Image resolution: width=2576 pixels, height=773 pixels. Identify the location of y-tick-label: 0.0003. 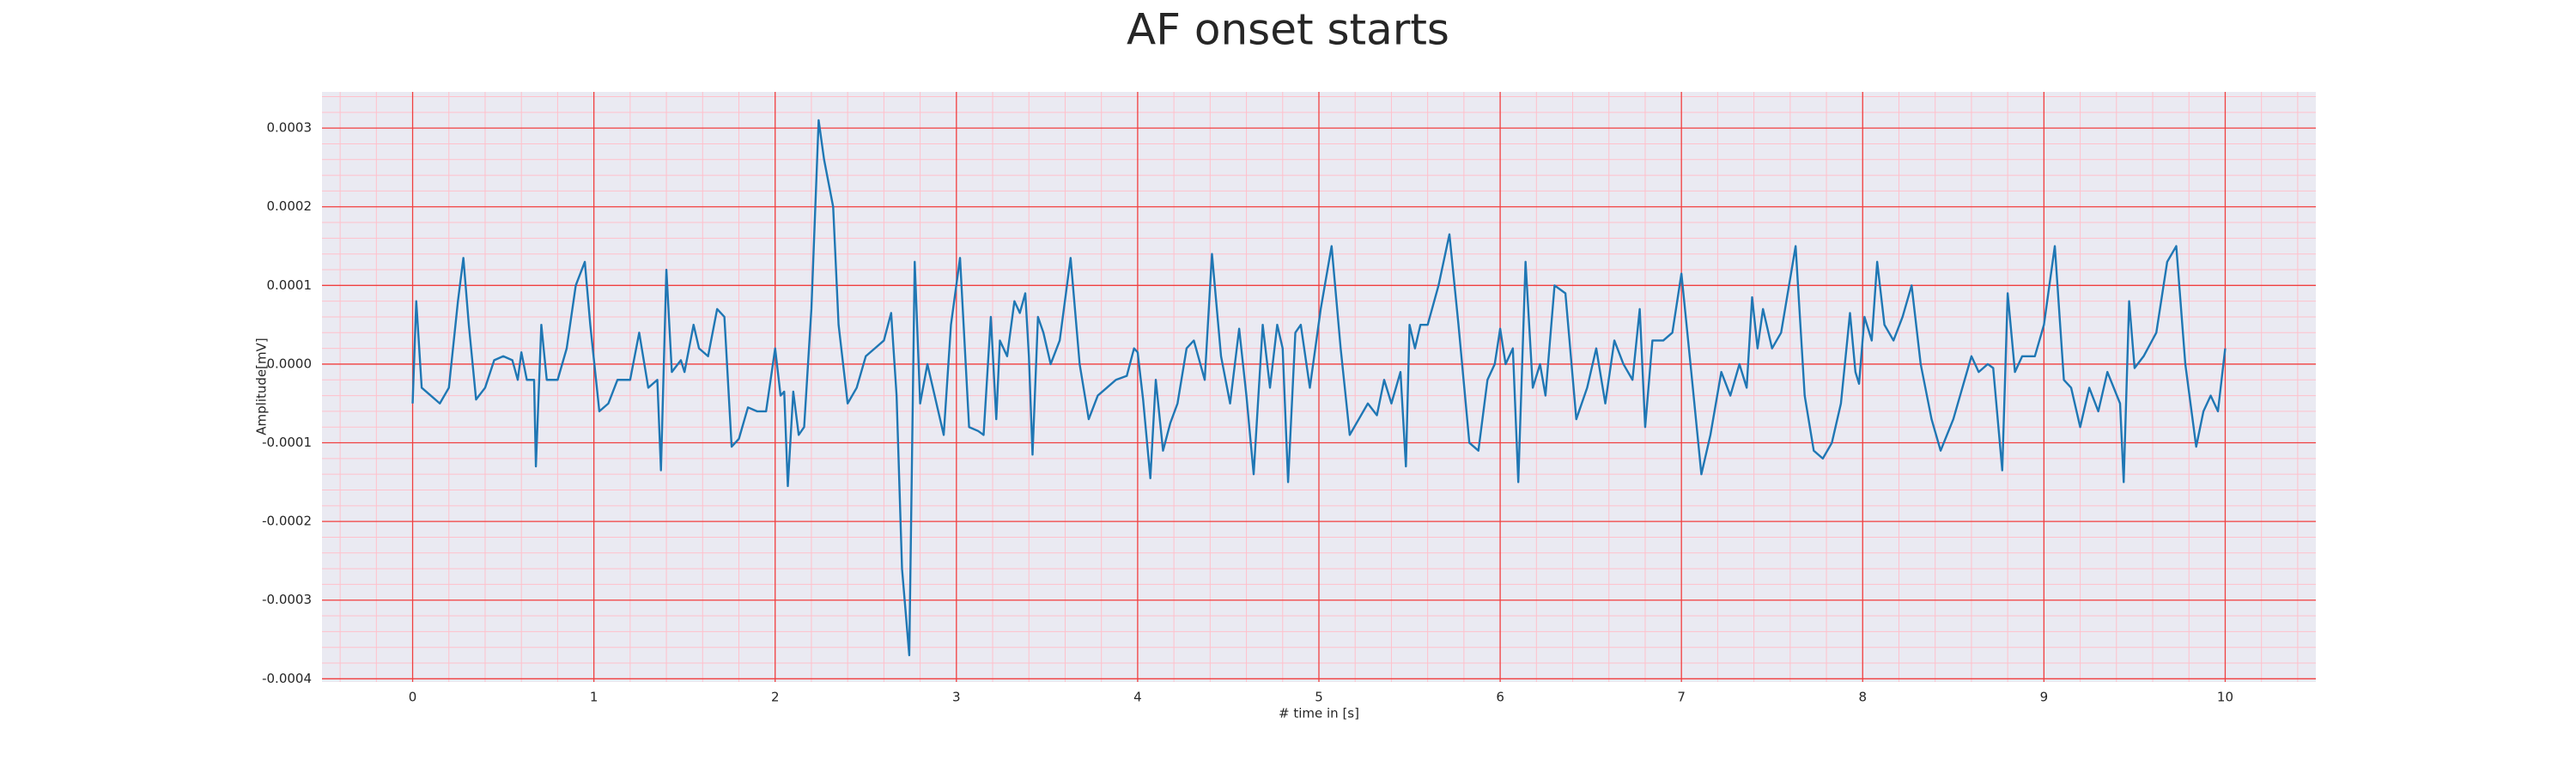
(290, 128).